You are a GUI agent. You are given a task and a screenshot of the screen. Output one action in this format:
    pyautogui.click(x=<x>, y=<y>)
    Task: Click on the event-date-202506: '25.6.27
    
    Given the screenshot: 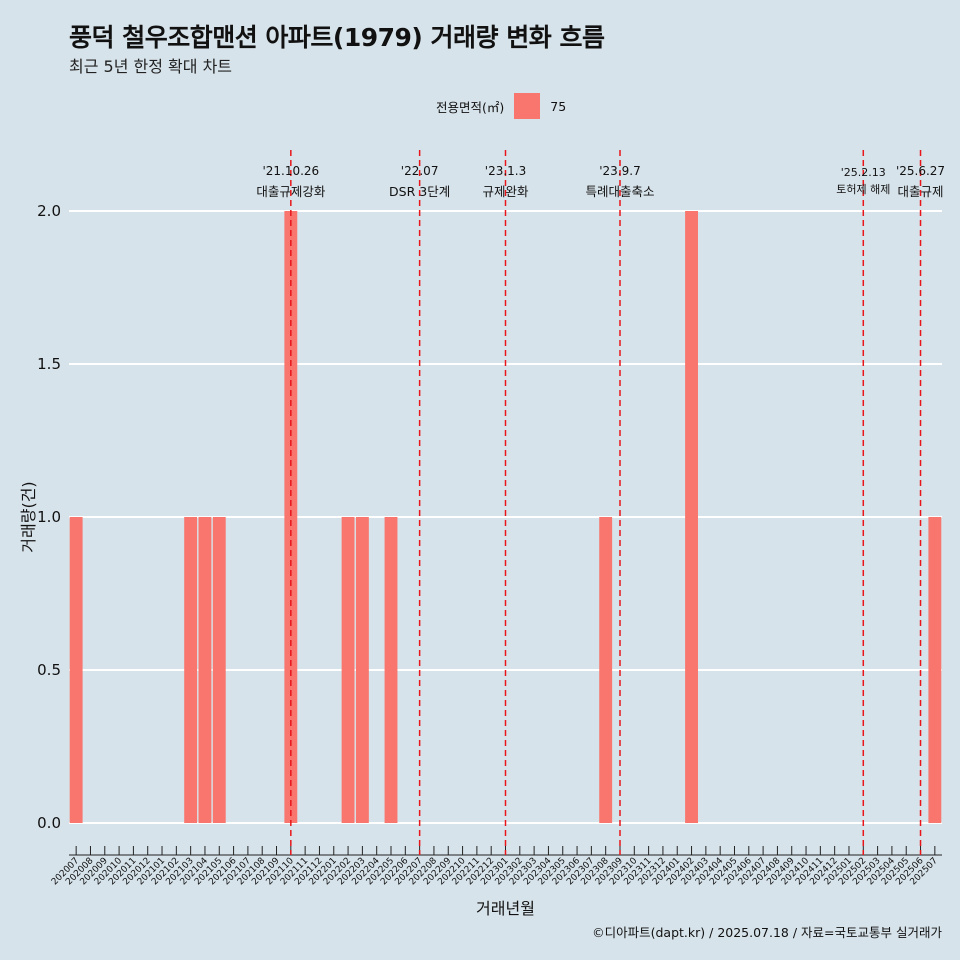 What is the action you would take?
    pyautogui.click(x=920, y=171)
    